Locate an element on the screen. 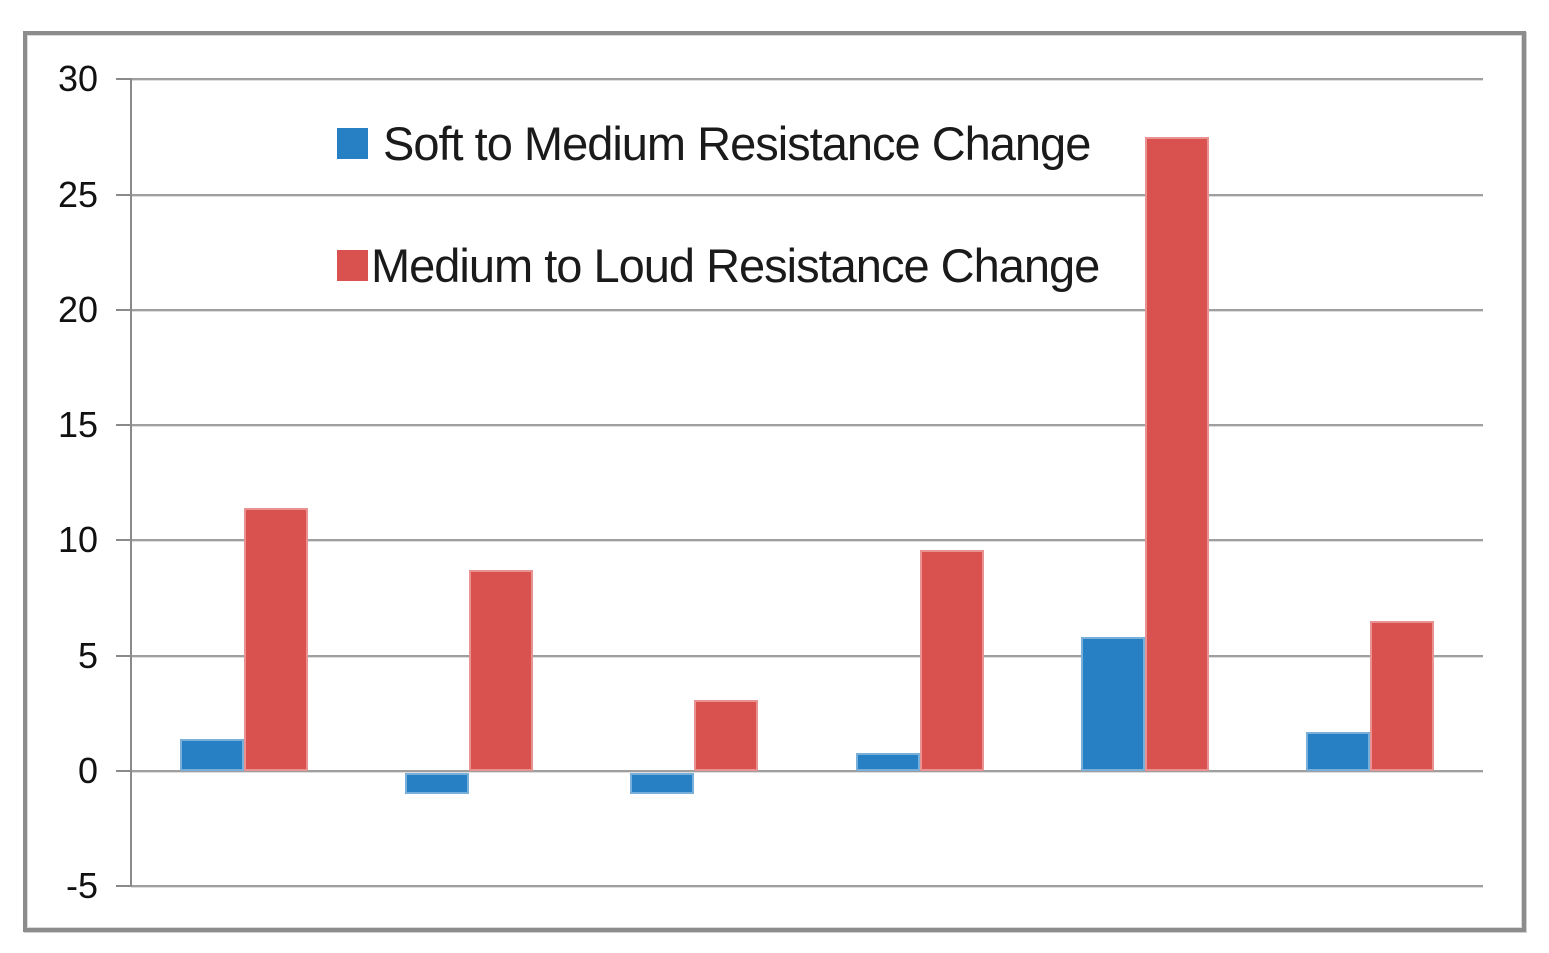  y-tick-label-20: 20 is located at coordinates (77, 309).